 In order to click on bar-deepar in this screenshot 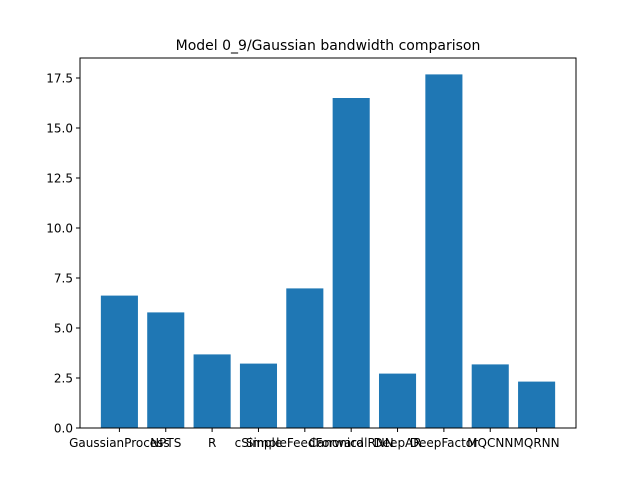, I will do `click(397, 400)`.